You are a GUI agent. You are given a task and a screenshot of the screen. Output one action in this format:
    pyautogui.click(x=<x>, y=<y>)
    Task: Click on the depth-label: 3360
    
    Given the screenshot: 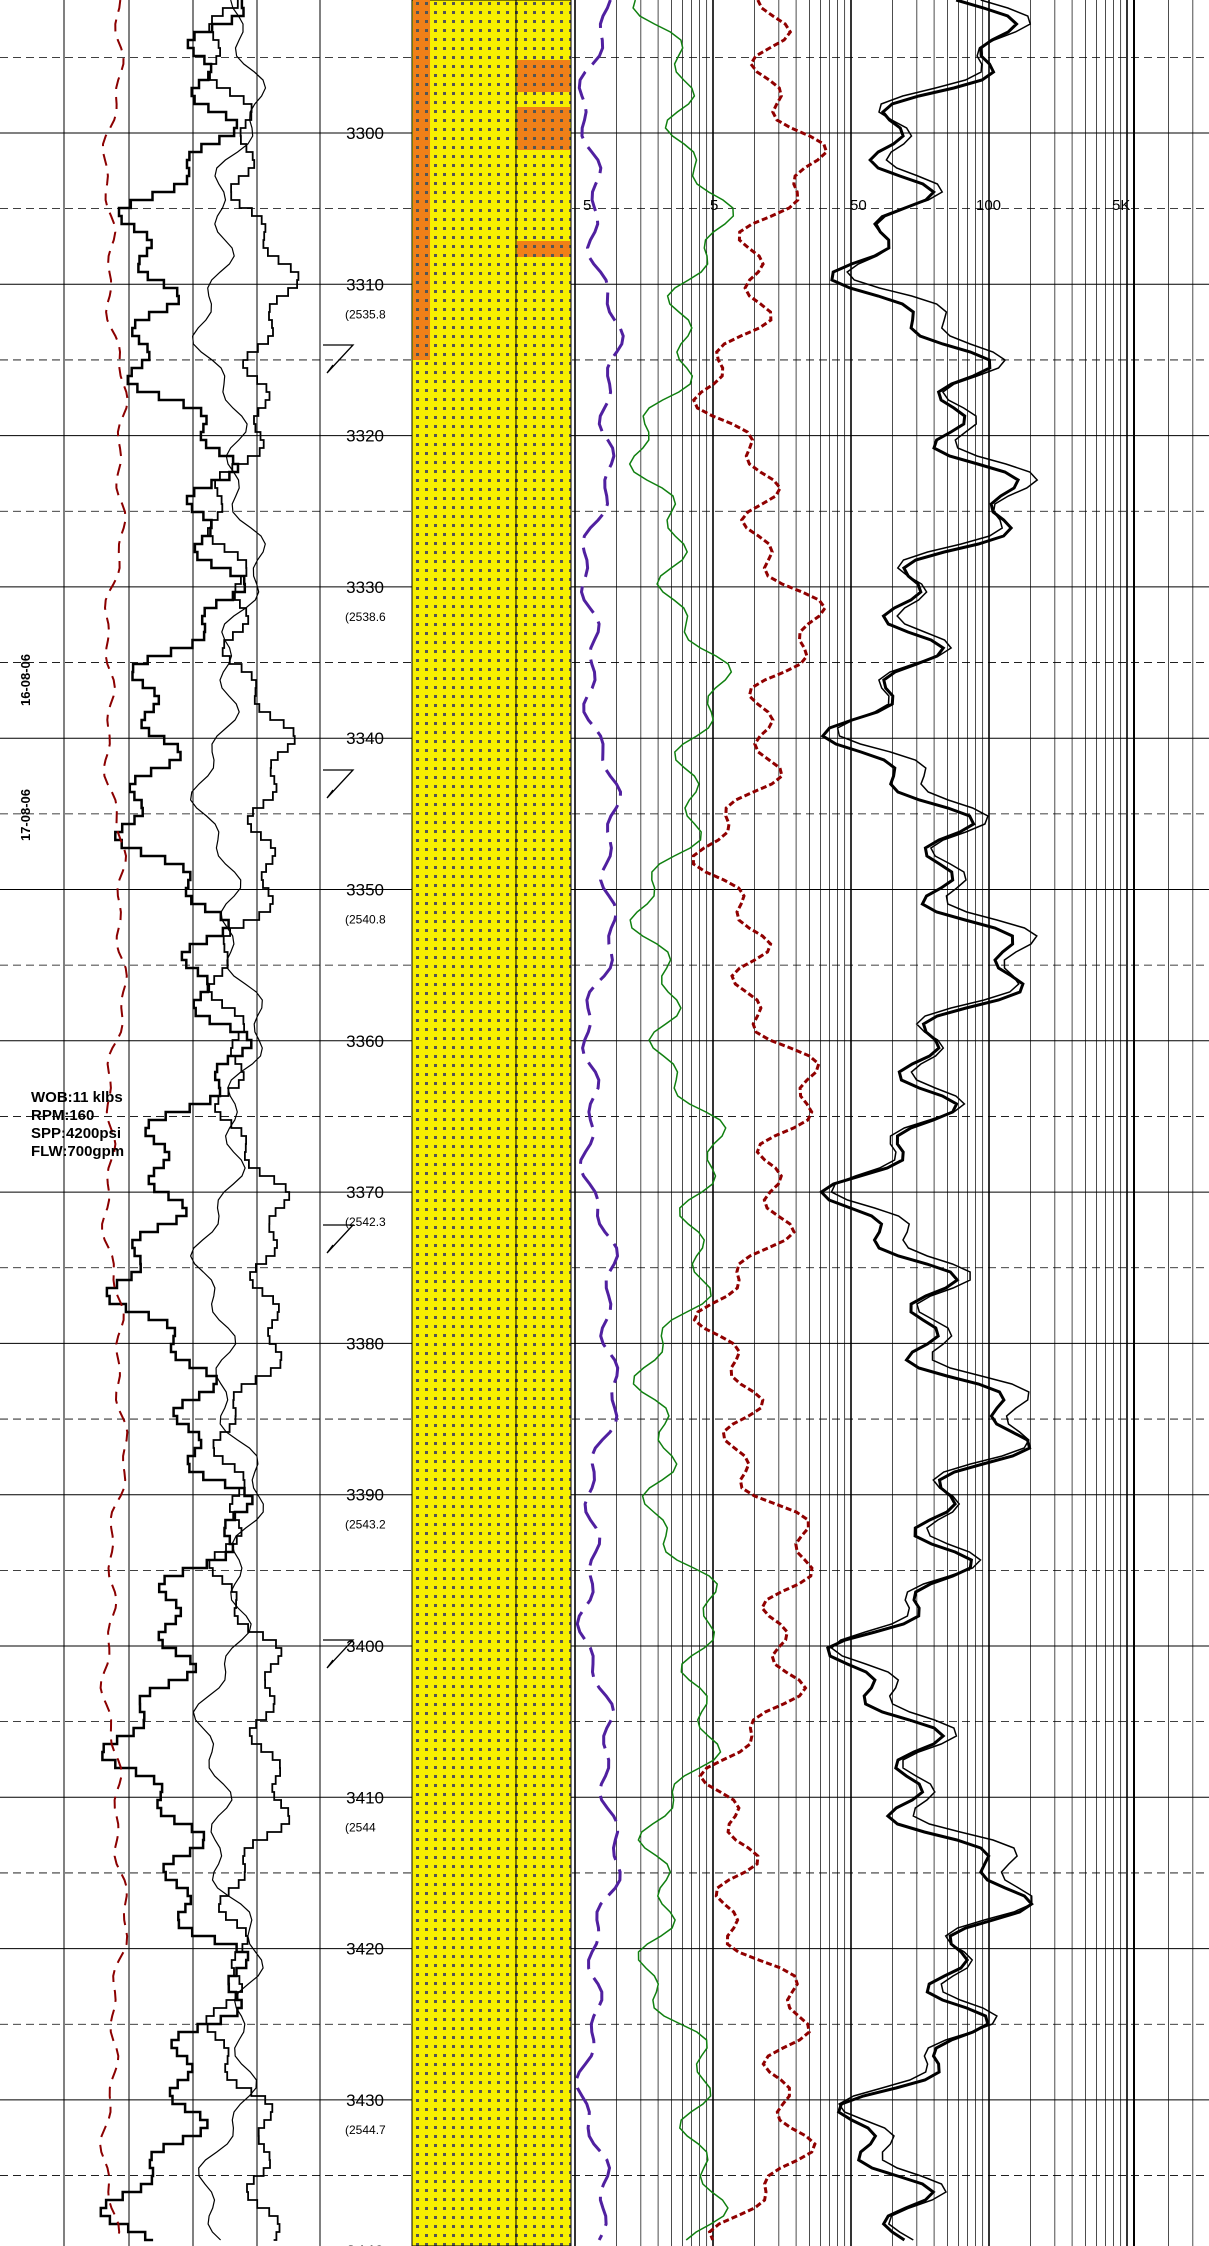 What is the action you would take?
    pyautogui.click(x=365, y=1041)
    